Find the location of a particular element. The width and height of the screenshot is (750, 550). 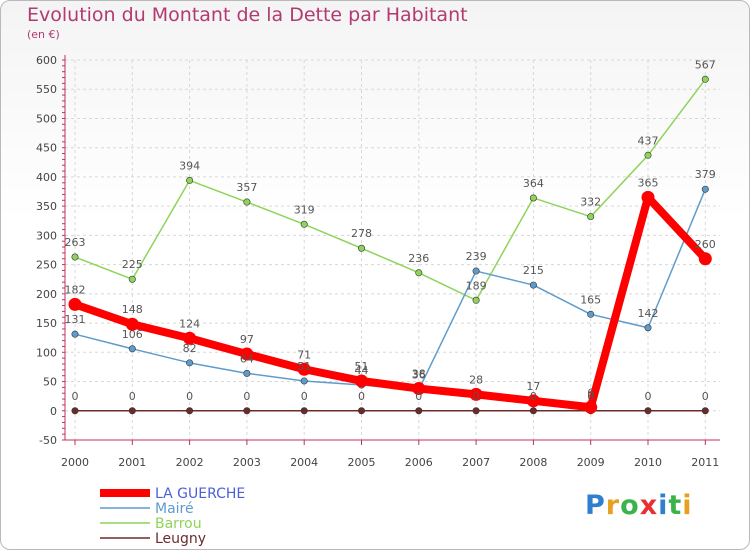

legend-label: Leugny is located at coordinates (180, 539).